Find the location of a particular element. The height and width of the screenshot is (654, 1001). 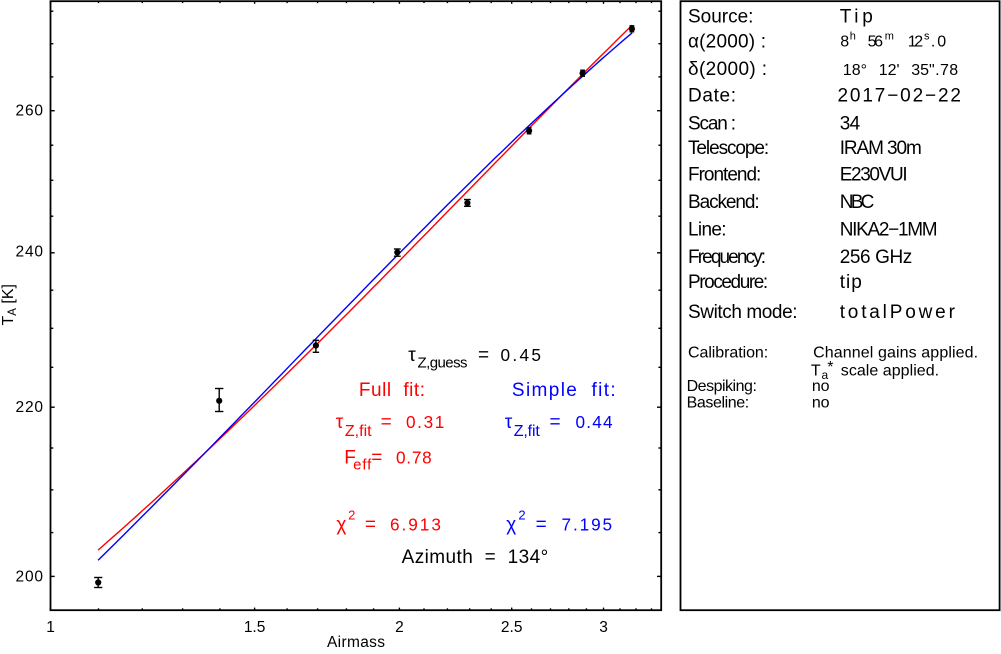

svg-text: 12 is located at coordinates (915, 42).